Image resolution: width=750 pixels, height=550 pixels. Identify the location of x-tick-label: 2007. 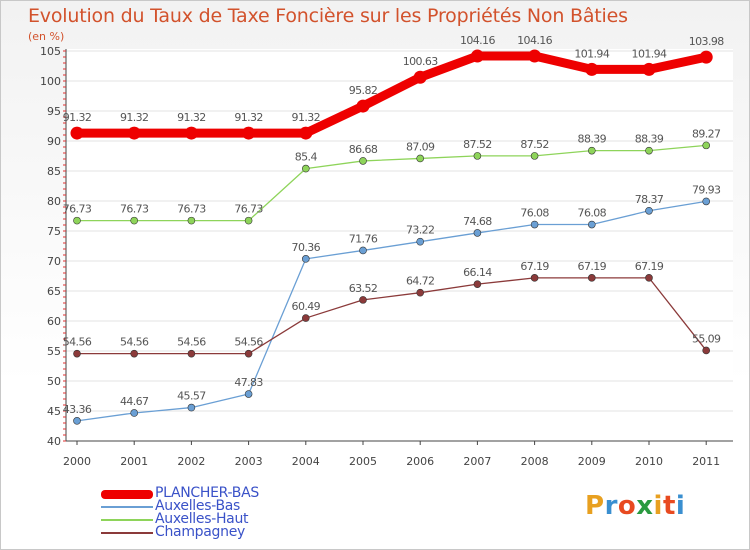
(477, 461).